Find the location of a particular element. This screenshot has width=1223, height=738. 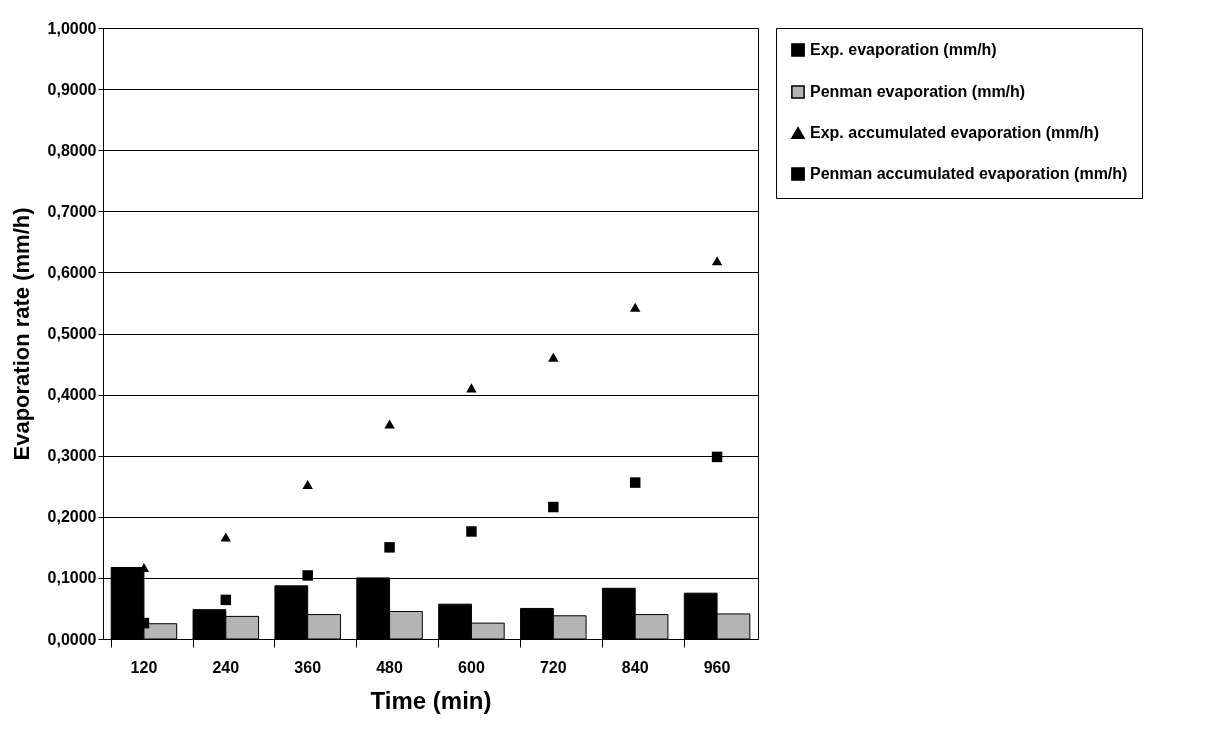

x-tick-label: 840 is located at coordinates (635, 667).